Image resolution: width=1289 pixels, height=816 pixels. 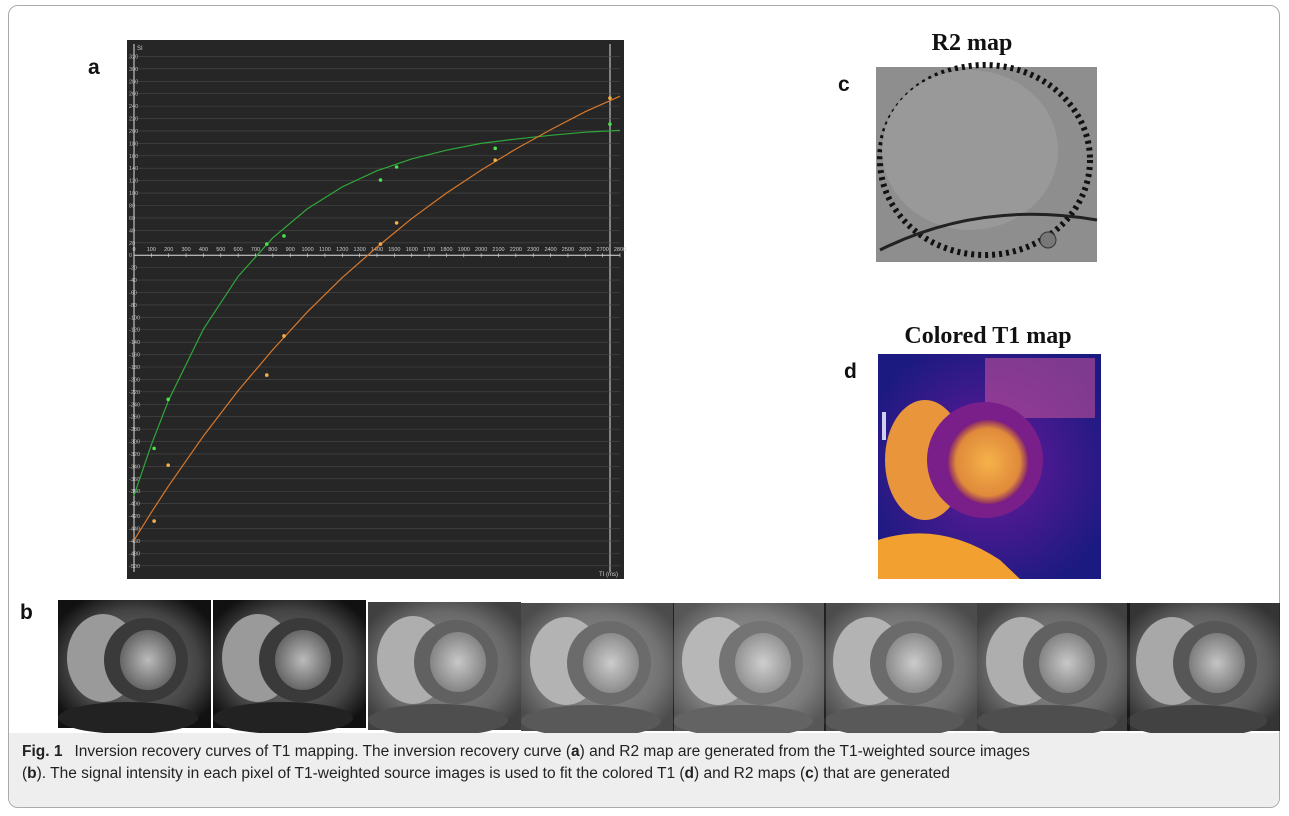 I want to click on y-tick-label: -160, so click(x=134, y=356).